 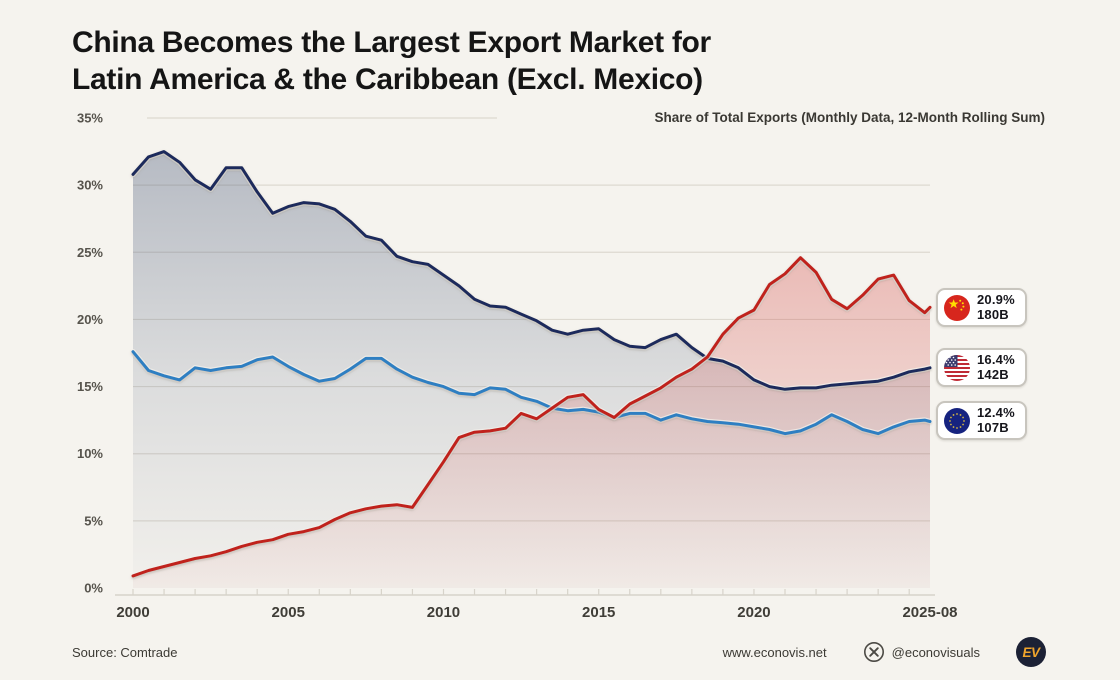 What do you see at coordinates (93, 588) in the screenshot?
I see `y-axis-label: 0%` at bounding box center [93, 588].